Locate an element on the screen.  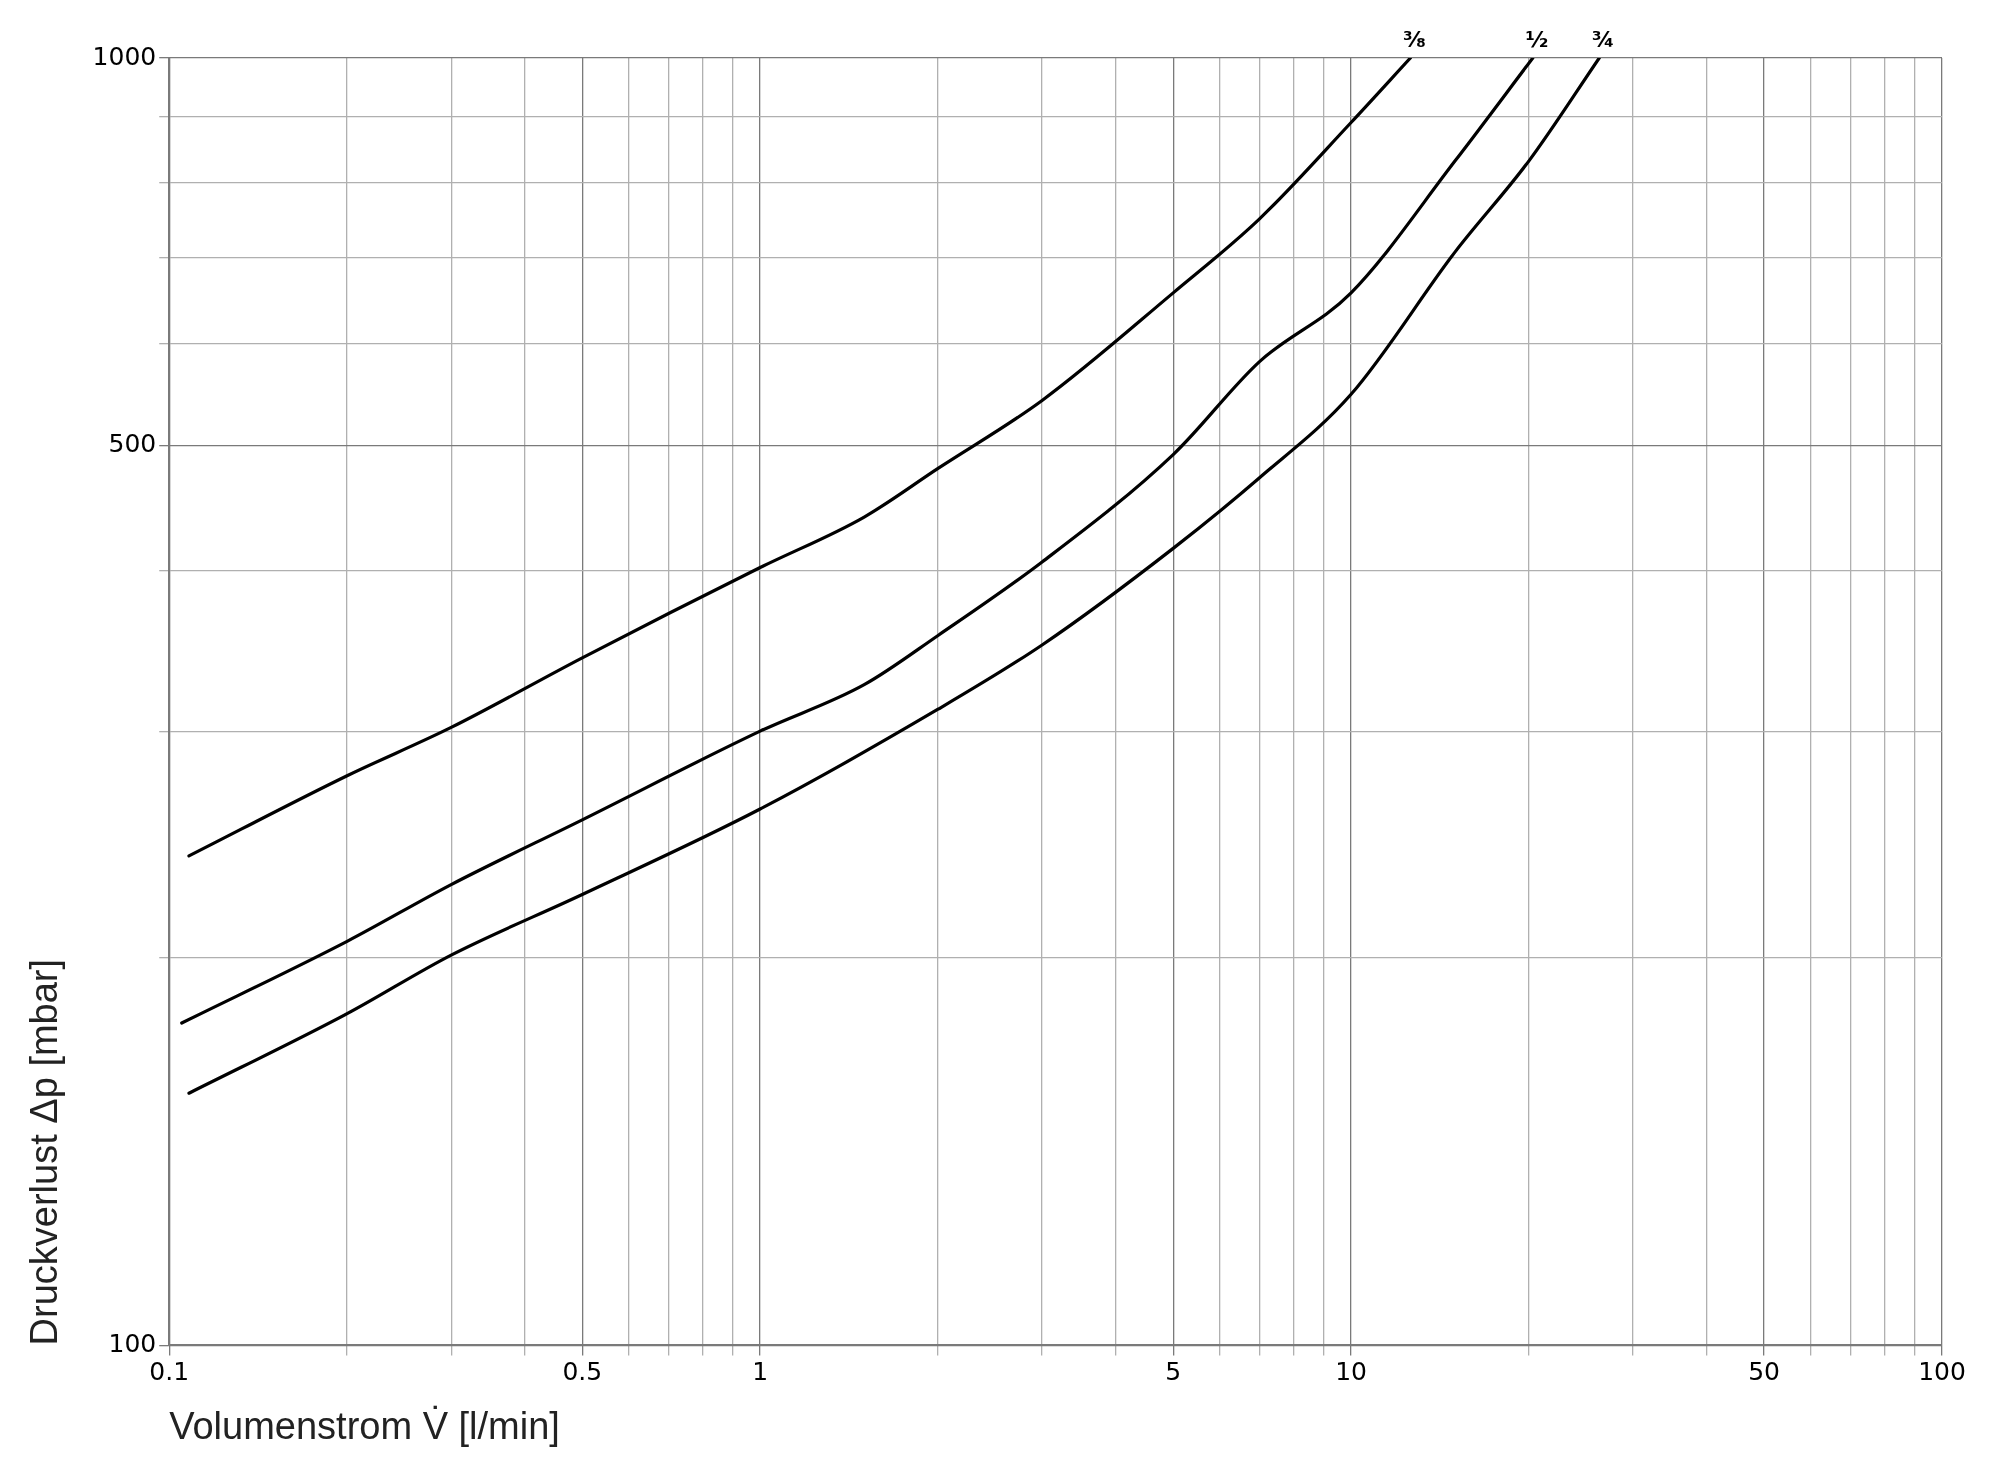
x-tick-label: 1 is located at coordinates (760, 1371).